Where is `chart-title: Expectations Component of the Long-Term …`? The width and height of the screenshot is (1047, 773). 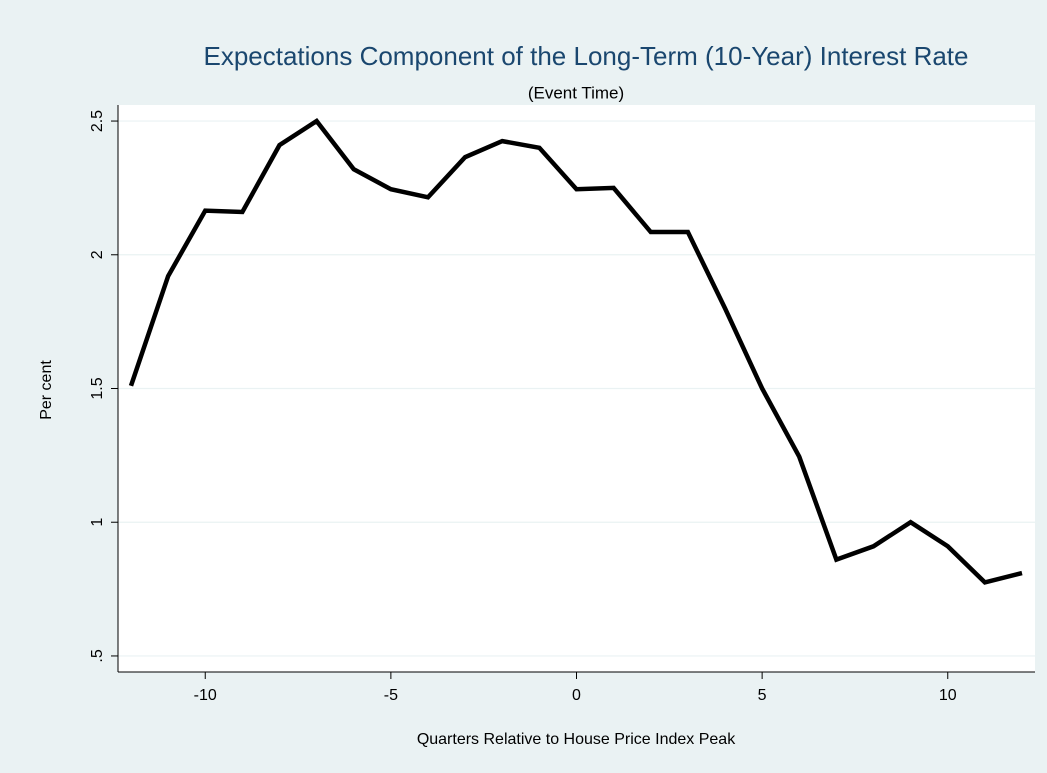
chart-title: Expectations Component of the Long-Term … is located at coordinates (585, 56).